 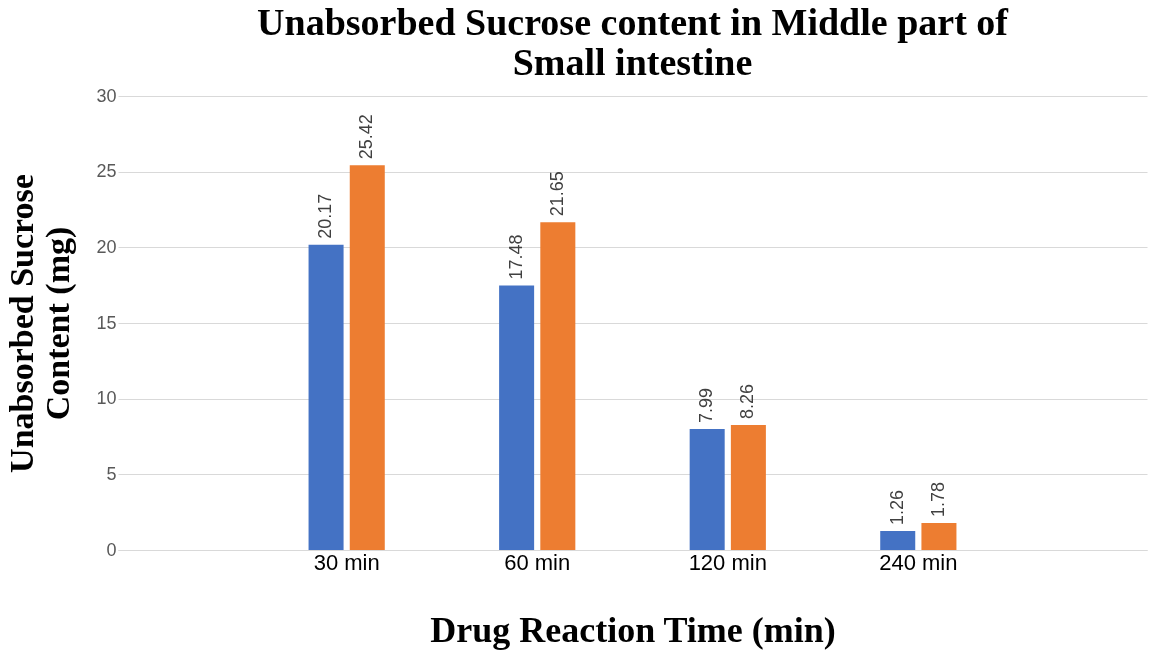 I want to click on chart-title: Unabsorbed Sucrose content in Middle part of Small intestine, so click(x=633, y=42).